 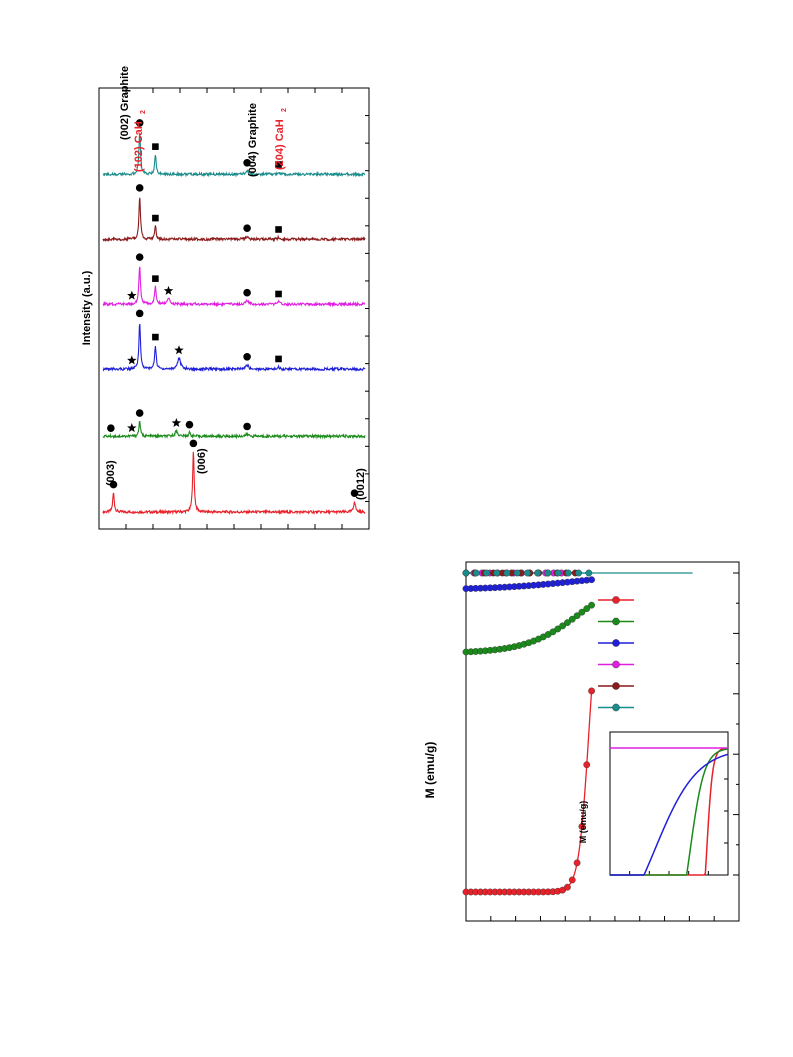 I want to click on inset-series-line, so click(x=669, y=814).